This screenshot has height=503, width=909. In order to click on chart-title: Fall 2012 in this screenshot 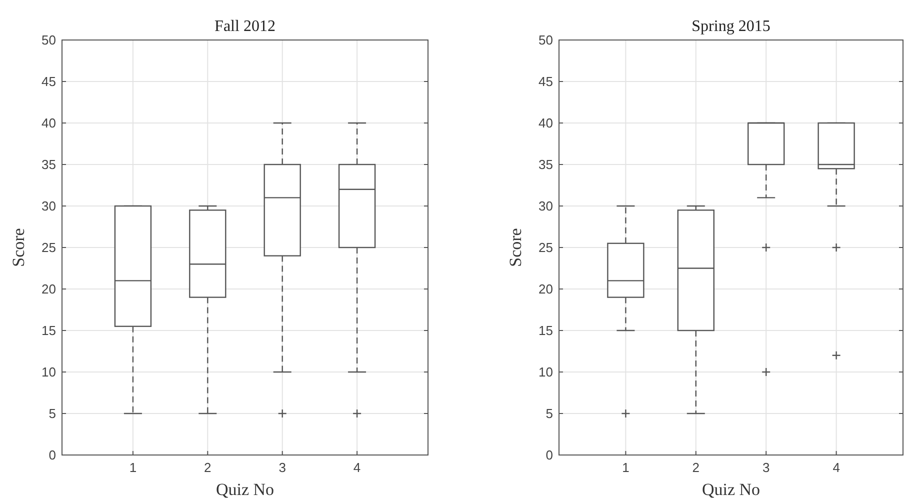, I will do `click(245, 26)`.